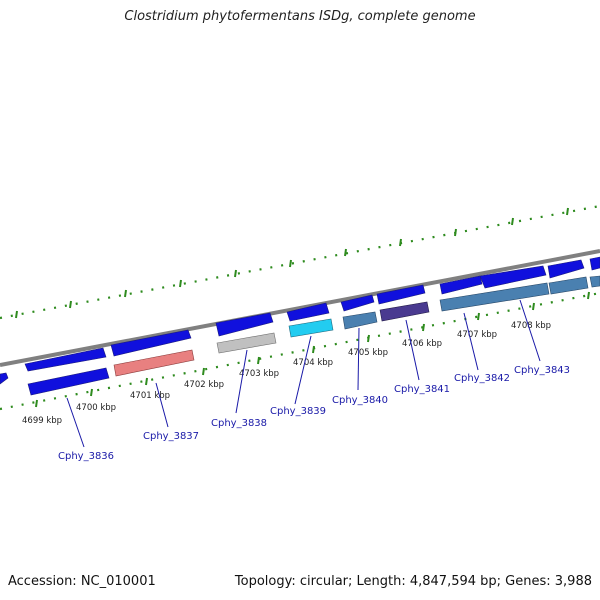 Image resolution: width=600 pixels, height=600 pixels. Describe the element at coordinates (542, 370) in the screenshot. I see `gene-label: Cphy_3843` at that location.